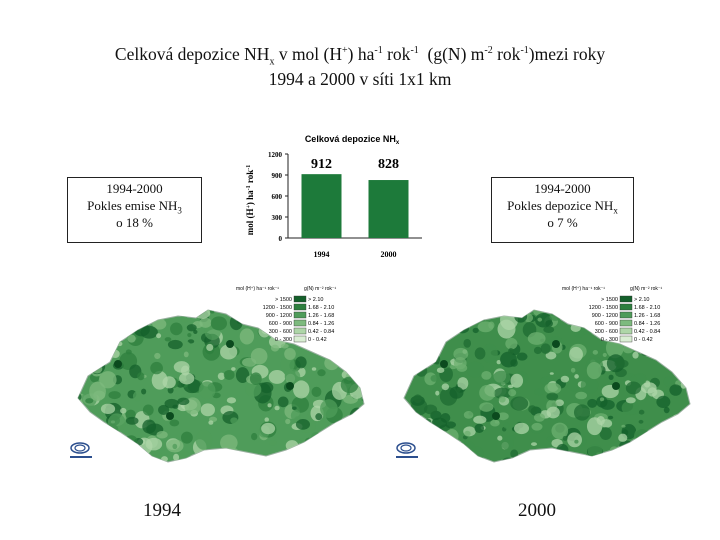 This screenshot has width=720, height=540. I want to click on chart-category-label: 2000, so click(389, 254).